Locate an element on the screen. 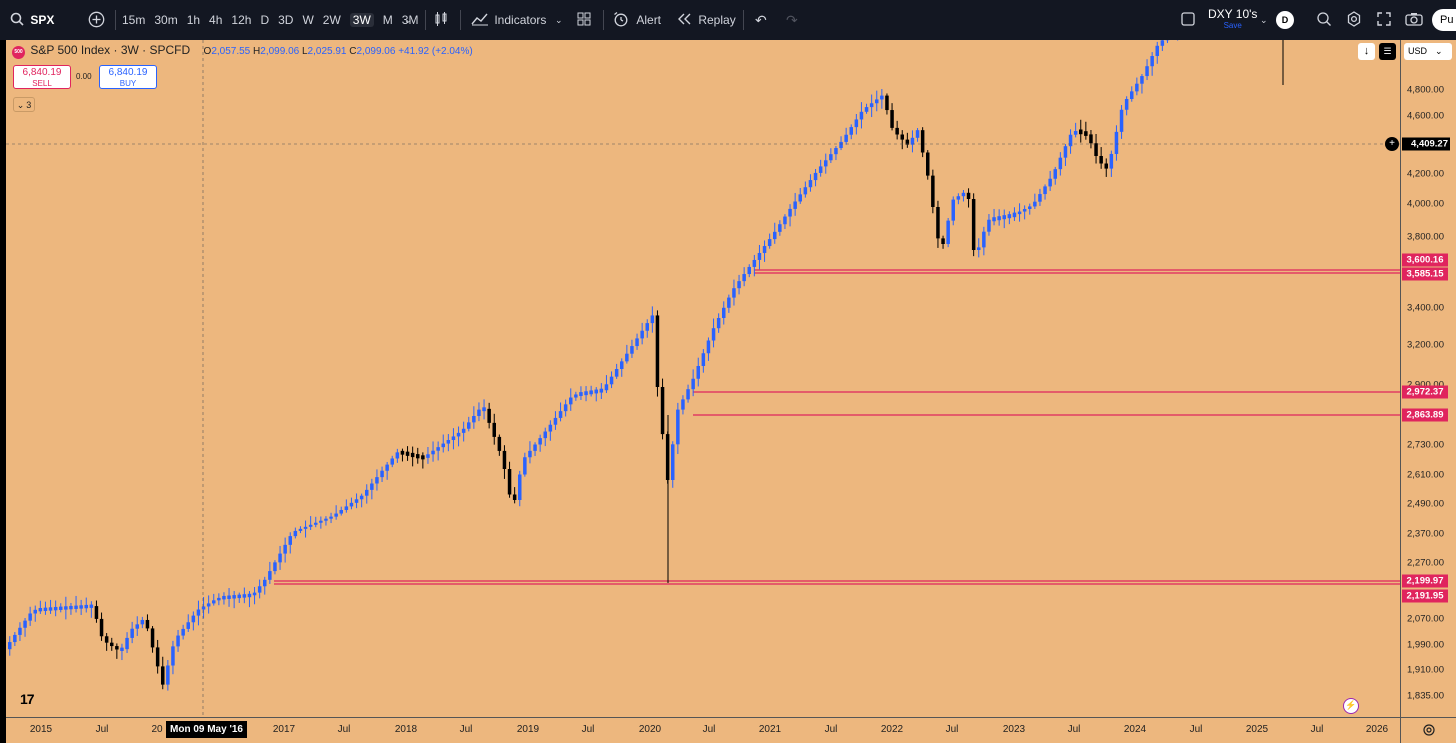  grid-icon is located at coordinates (584, 19).